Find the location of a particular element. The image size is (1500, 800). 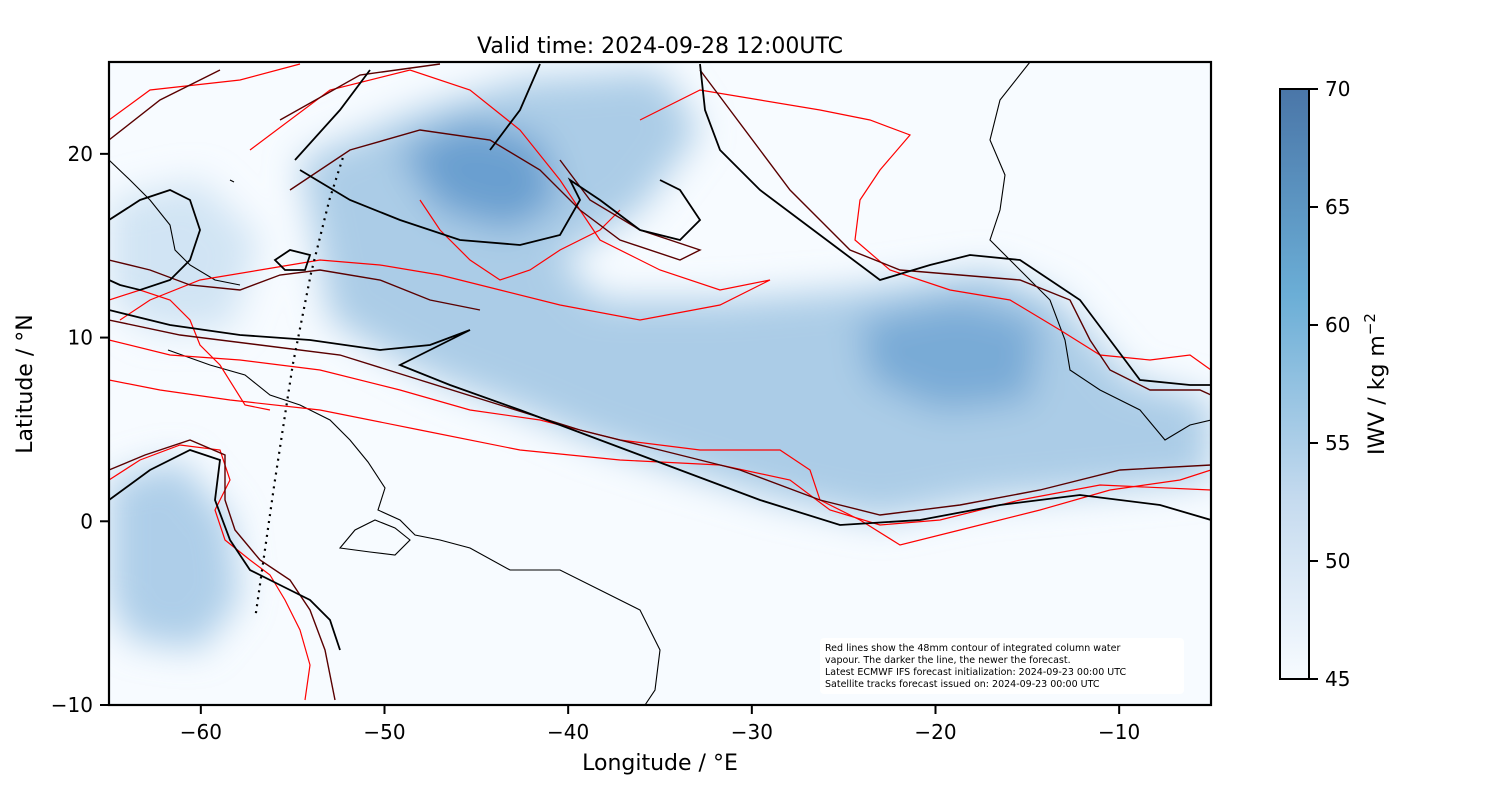

colorbar-label: IWV / kg m−2 is located at coordinates (1375, 384).